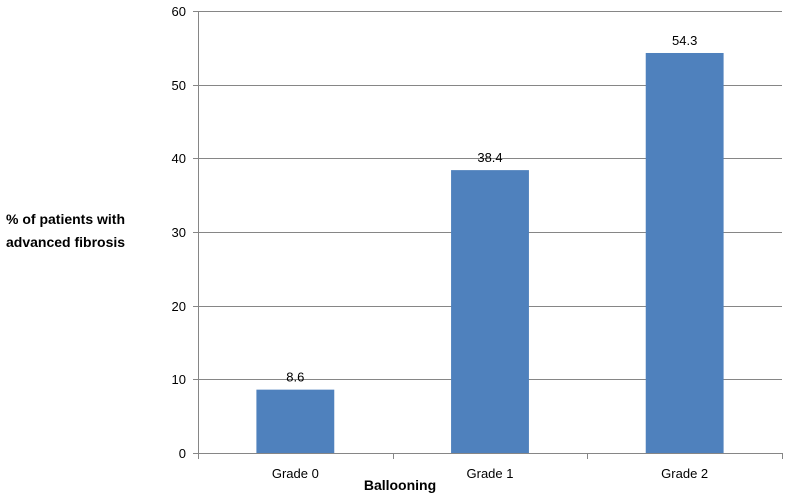 The width and height of the screenshot is (800, 496). Describe the element at coordinates (182, 453) in the screenshot. I see `y-tick-label: 0` at that location.